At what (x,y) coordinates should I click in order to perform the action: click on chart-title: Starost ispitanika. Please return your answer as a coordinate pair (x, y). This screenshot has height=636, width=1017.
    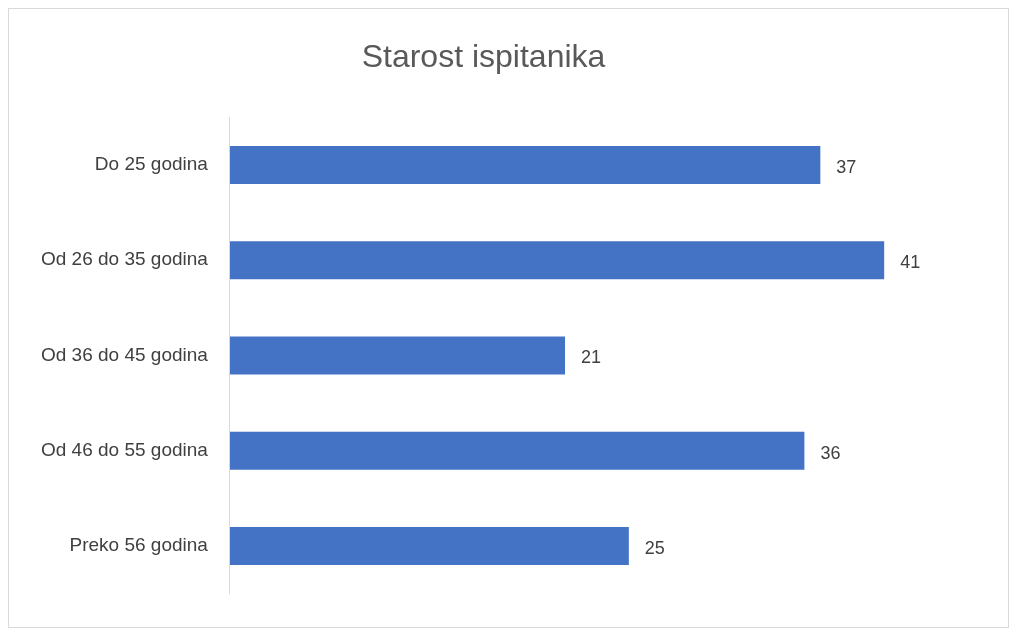
    Looking at the image, I should click on (483, 56).